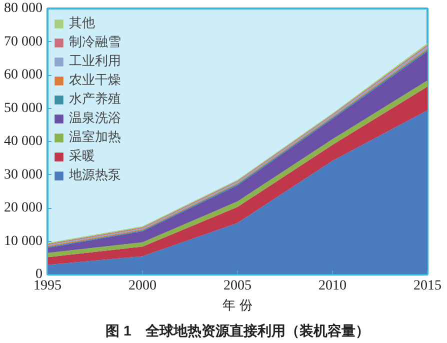 The height and width of the screenshot is (343, 447). What do you see at coordinates (23, 8) in the screenshot?
I see `y-tick-label: 80 000` at bounding box center [23, 8].